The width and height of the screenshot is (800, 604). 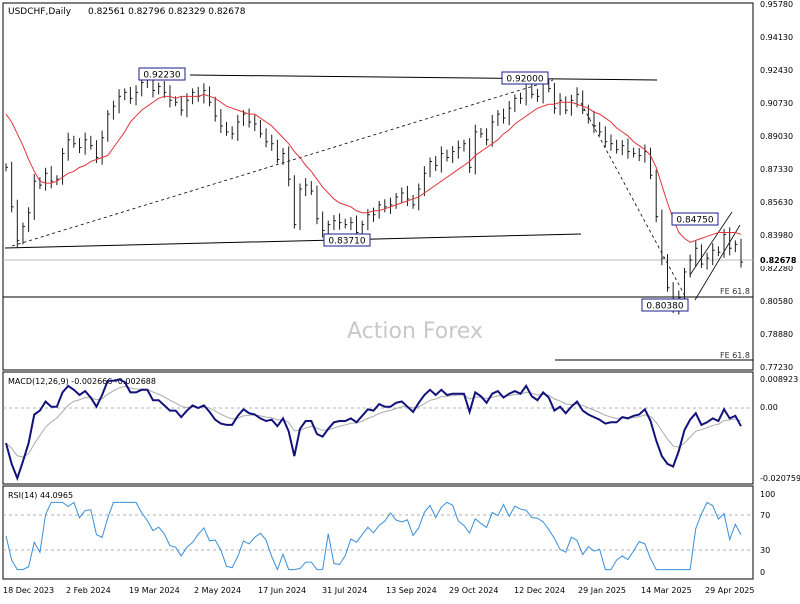 I want to click on svg-text: 0.84750, so click(x=694, y=221).